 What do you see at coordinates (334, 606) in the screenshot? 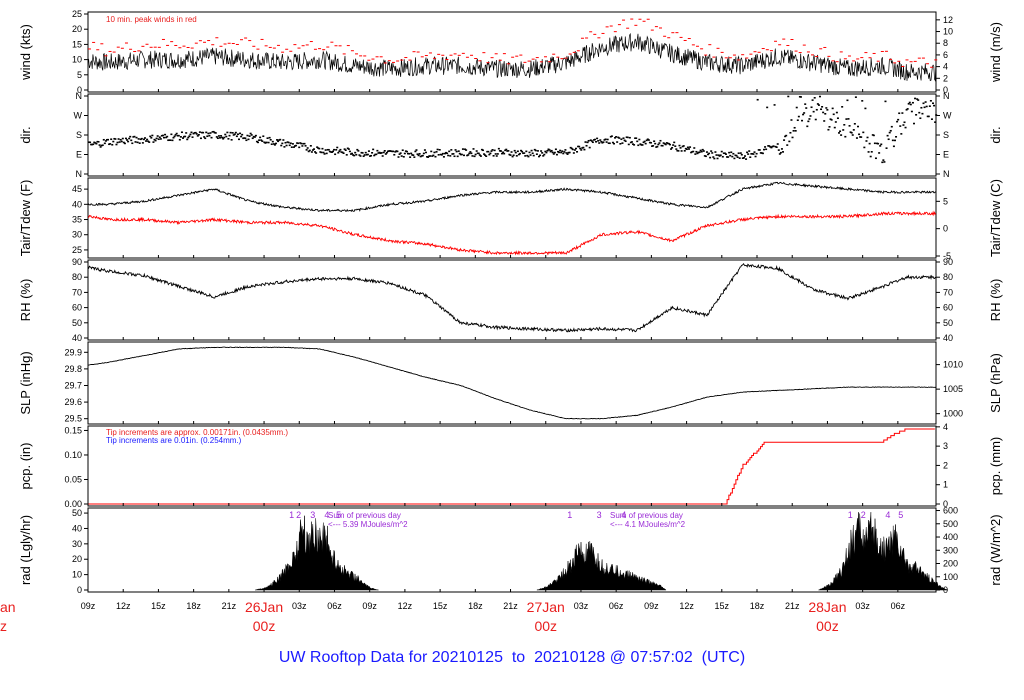
I see `x-tick-label: 06z` at bounding box center [334, 606].